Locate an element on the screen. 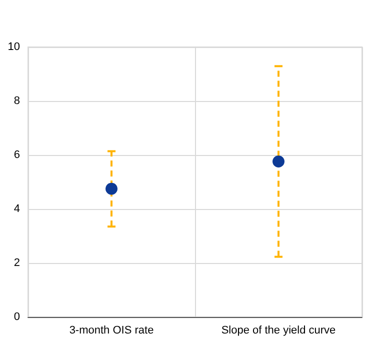  y-tick-label: 6 is located at coordinates (17, 155).